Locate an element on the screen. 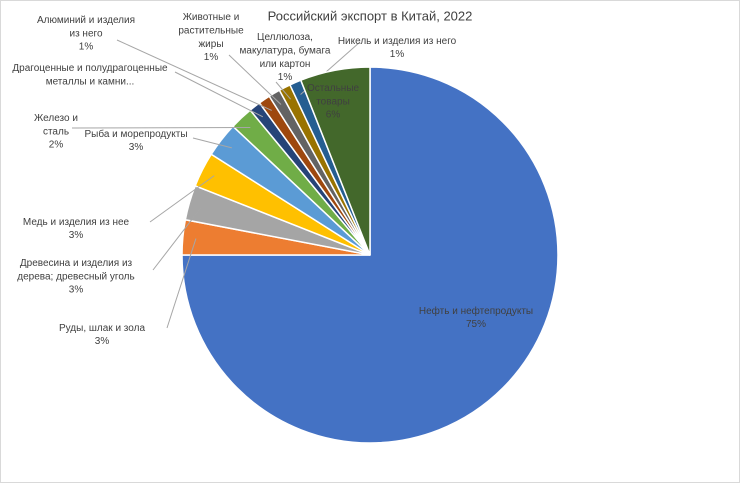  pie-slice is located at coordinates (335, 161).